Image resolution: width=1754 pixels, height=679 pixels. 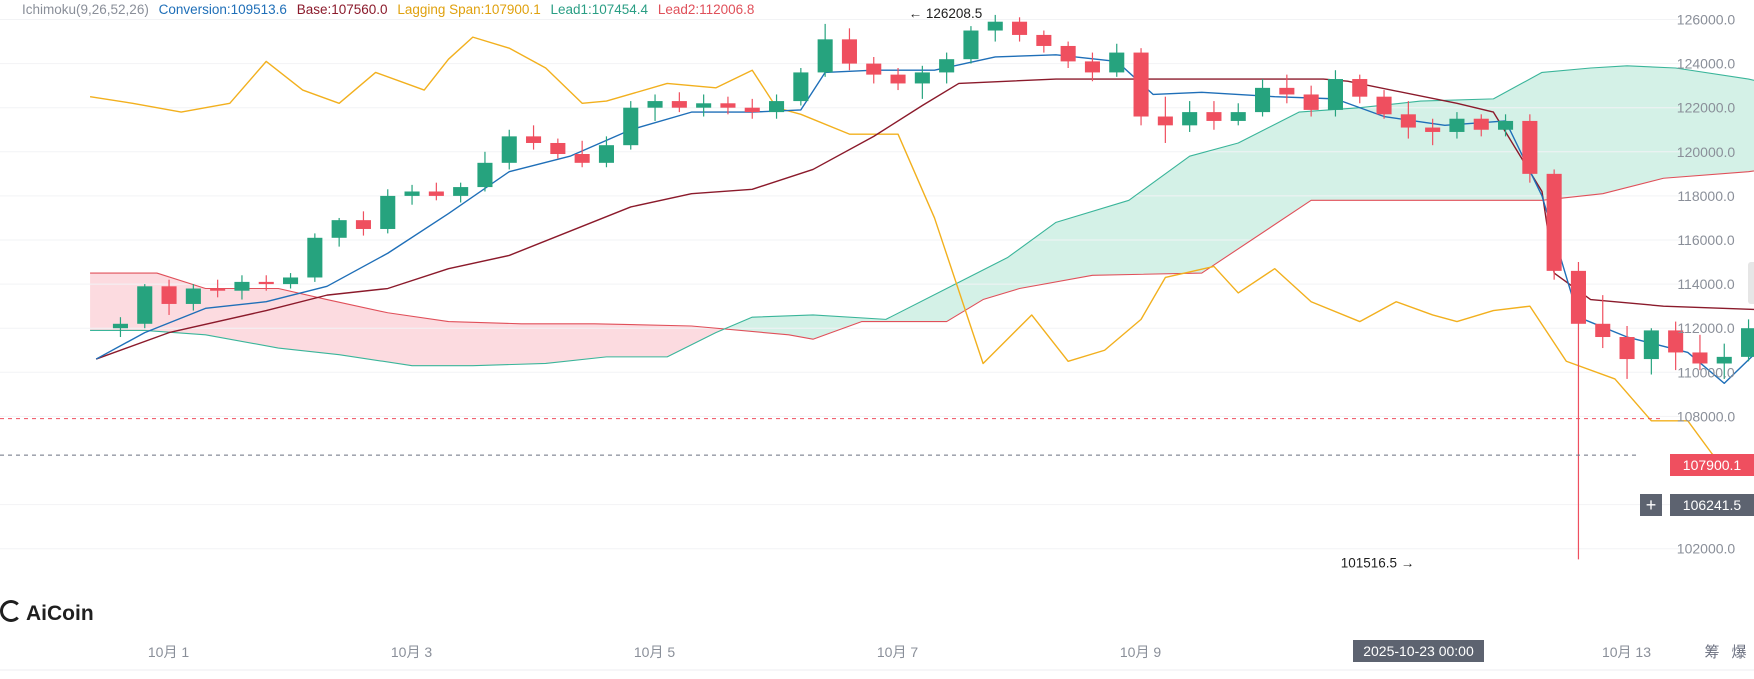 I want to click on legend-base: Base:107560.0, so click(x=342, y=9).